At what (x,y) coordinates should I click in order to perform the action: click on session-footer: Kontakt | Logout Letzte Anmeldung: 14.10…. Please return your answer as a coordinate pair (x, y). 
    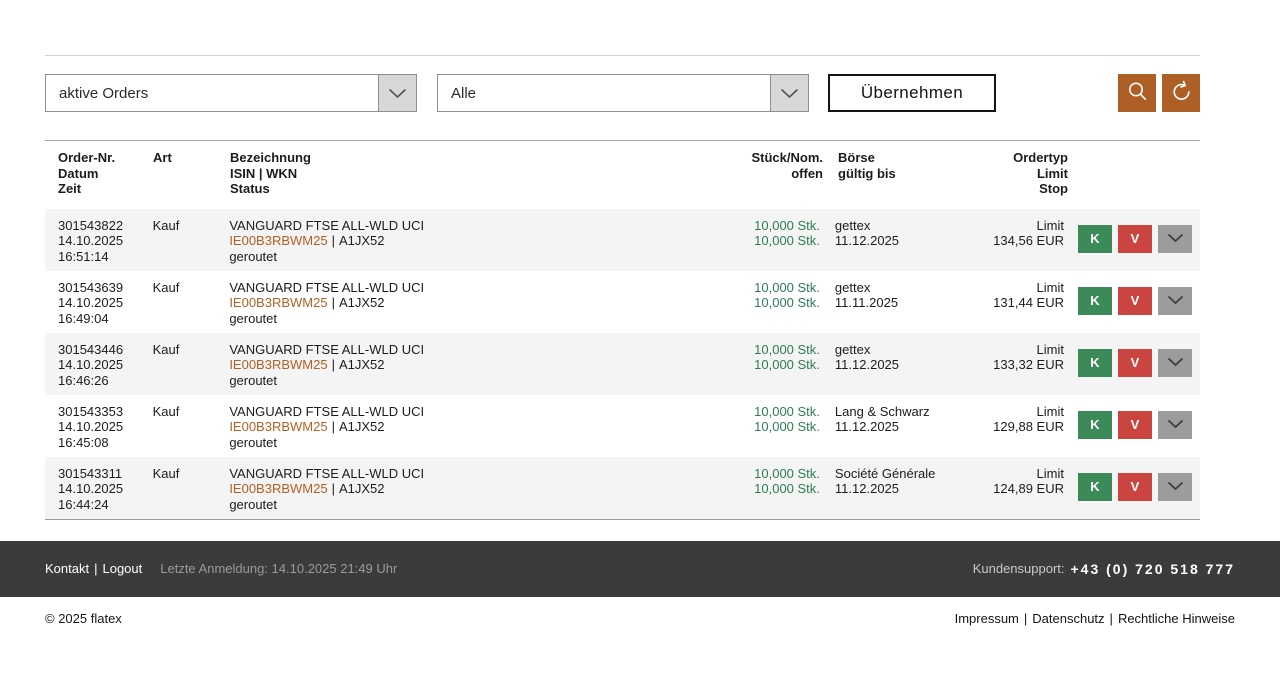
    Looking at the image, I should click on (640, 568).